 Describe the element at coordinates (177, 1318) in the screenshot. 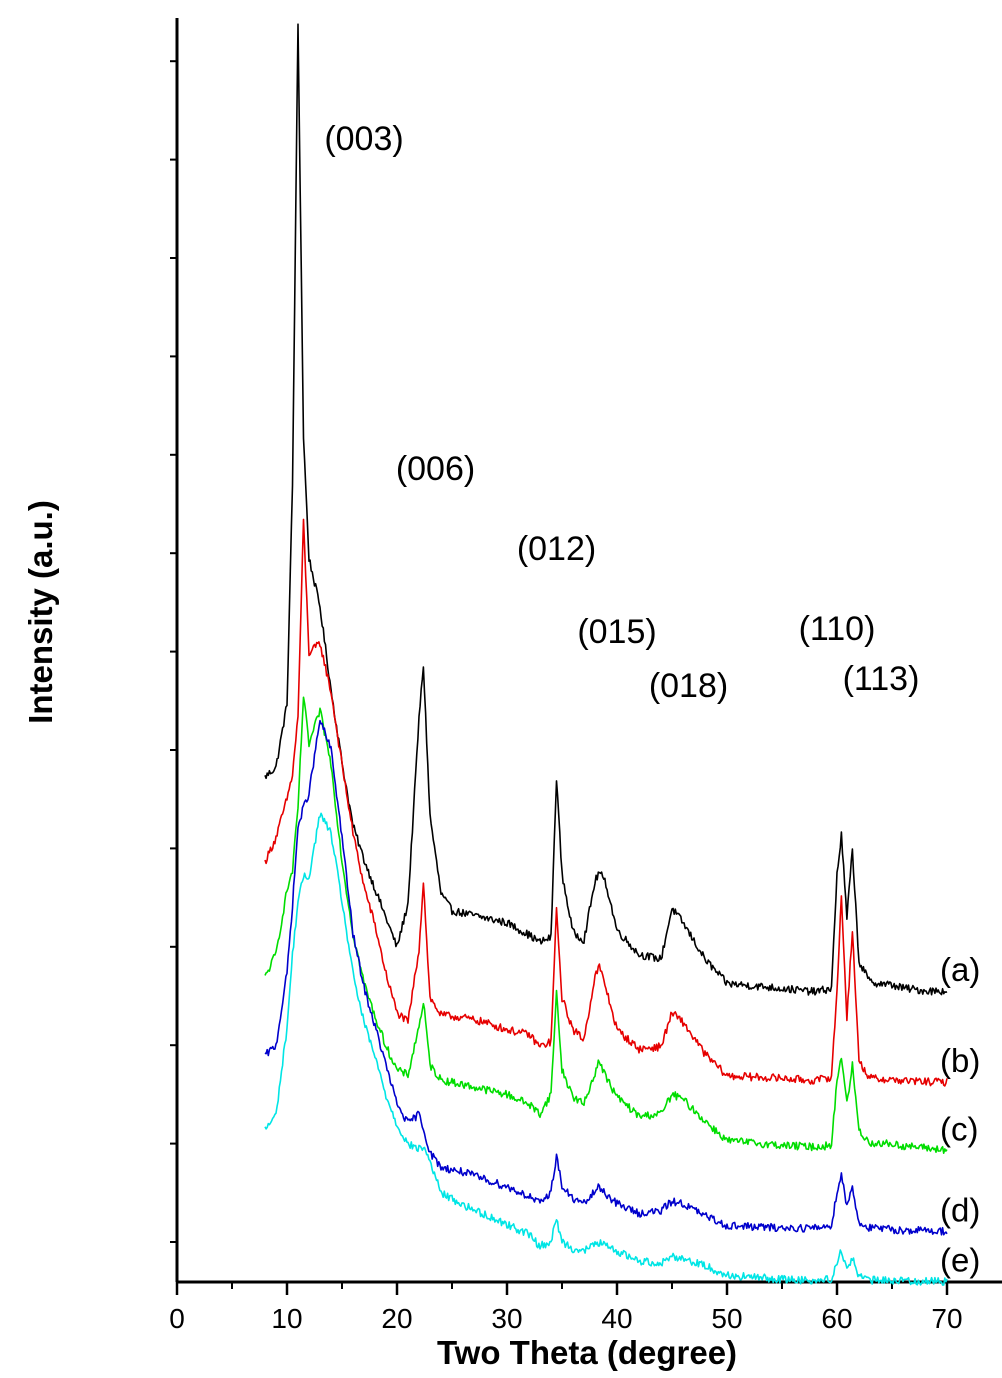

I see `x-tick-label: 0` at that location.